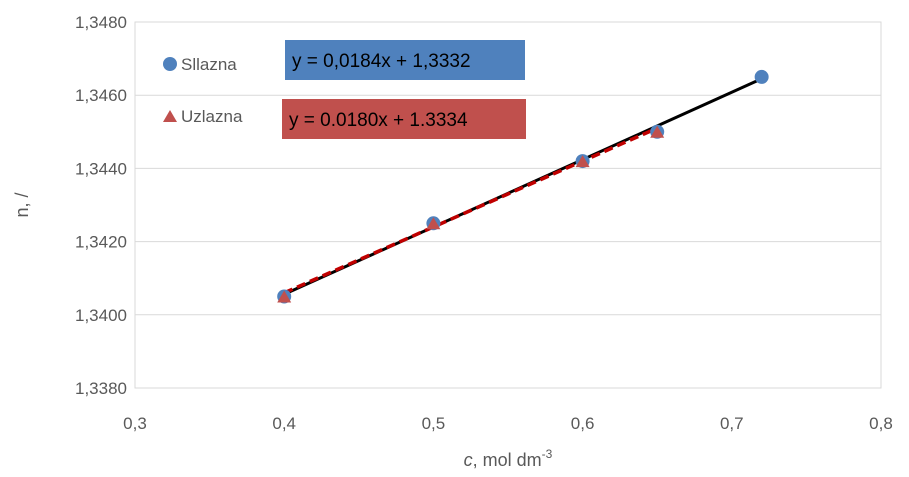  Describe the element at coordinates (209, 64) in the screenshot. I see `legend-label-series-1: Sllazna` at that location.